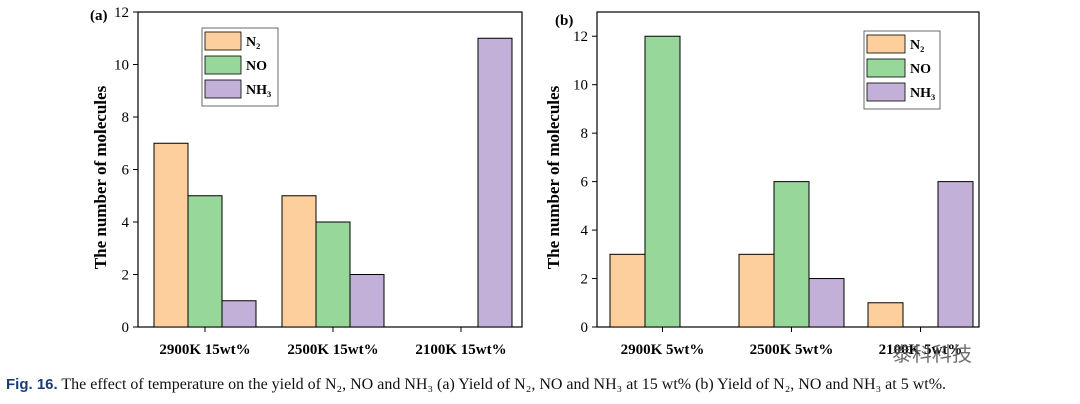 The image size is (1080, 404). Describe the element at coordinates (792, 350) in the screenshot. I see `x-tick-label: 2500K 5wt%` at that location.